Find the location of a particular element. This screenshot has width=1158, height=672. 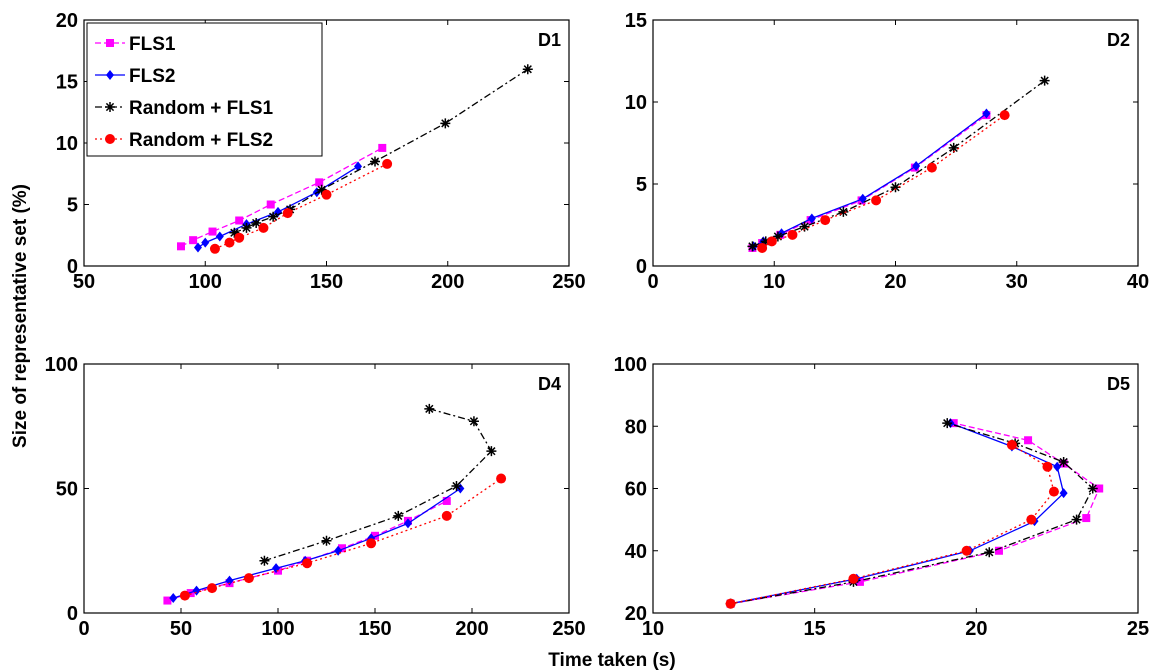

panel-title: D2 is located at coordinates (1118, 40).